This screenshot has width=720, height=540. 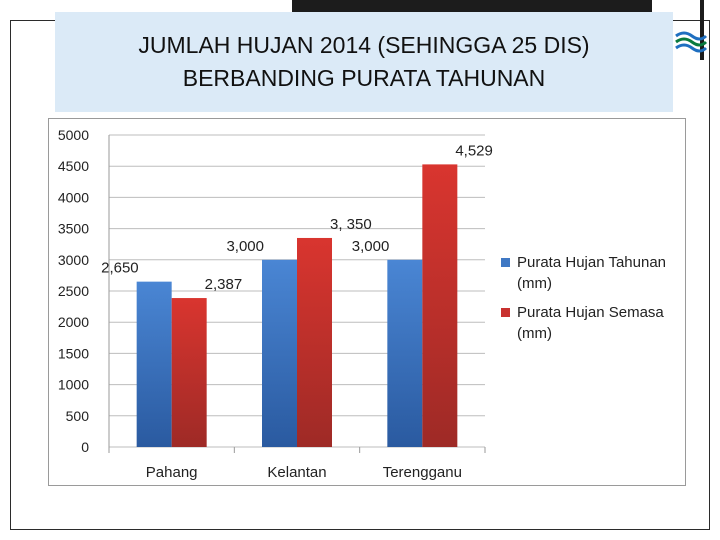 I want to click on x-category-label: Kelantan, so click(x=296, y=472).